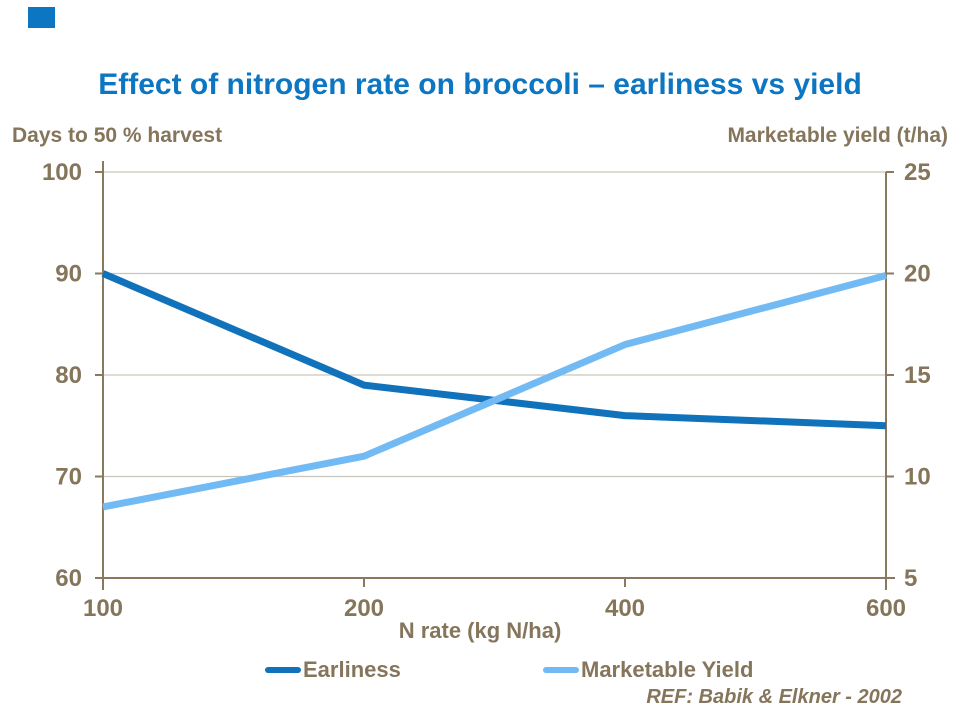 The height and width of the screenshot is (720, 960). I want to click on x-axis-tick-label: 100, so click(103, 608).